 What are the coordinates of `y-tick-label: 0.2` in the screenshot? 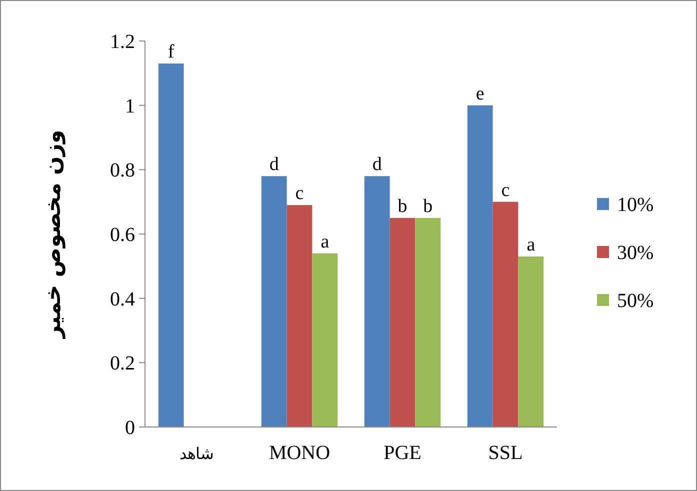 It's located at (122, 363).